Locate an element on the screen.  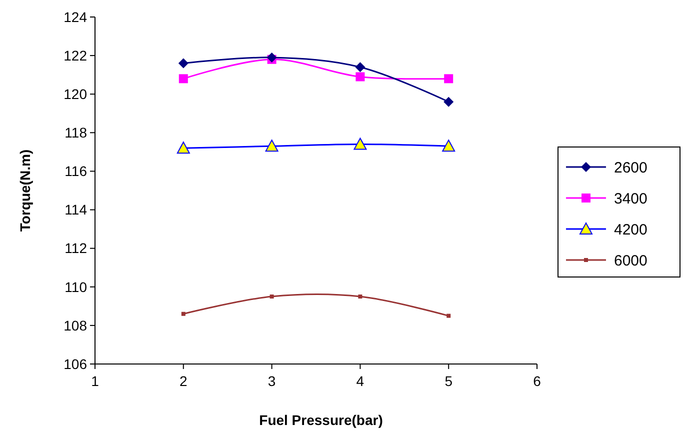
y-tick-label: 116 is located at coordinates (76, 171).